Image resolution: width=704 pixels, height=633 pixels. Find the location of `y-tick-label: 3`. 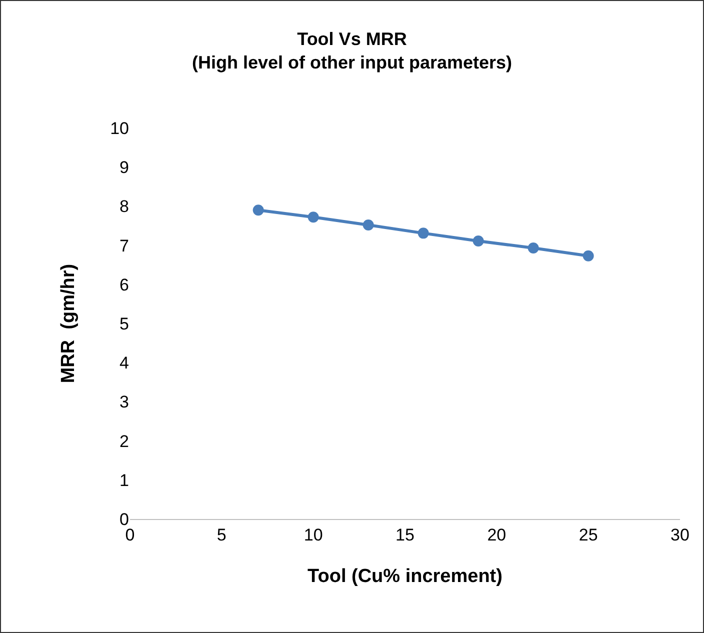

y-tick-label: 3 is located at coordinates (124, 402).